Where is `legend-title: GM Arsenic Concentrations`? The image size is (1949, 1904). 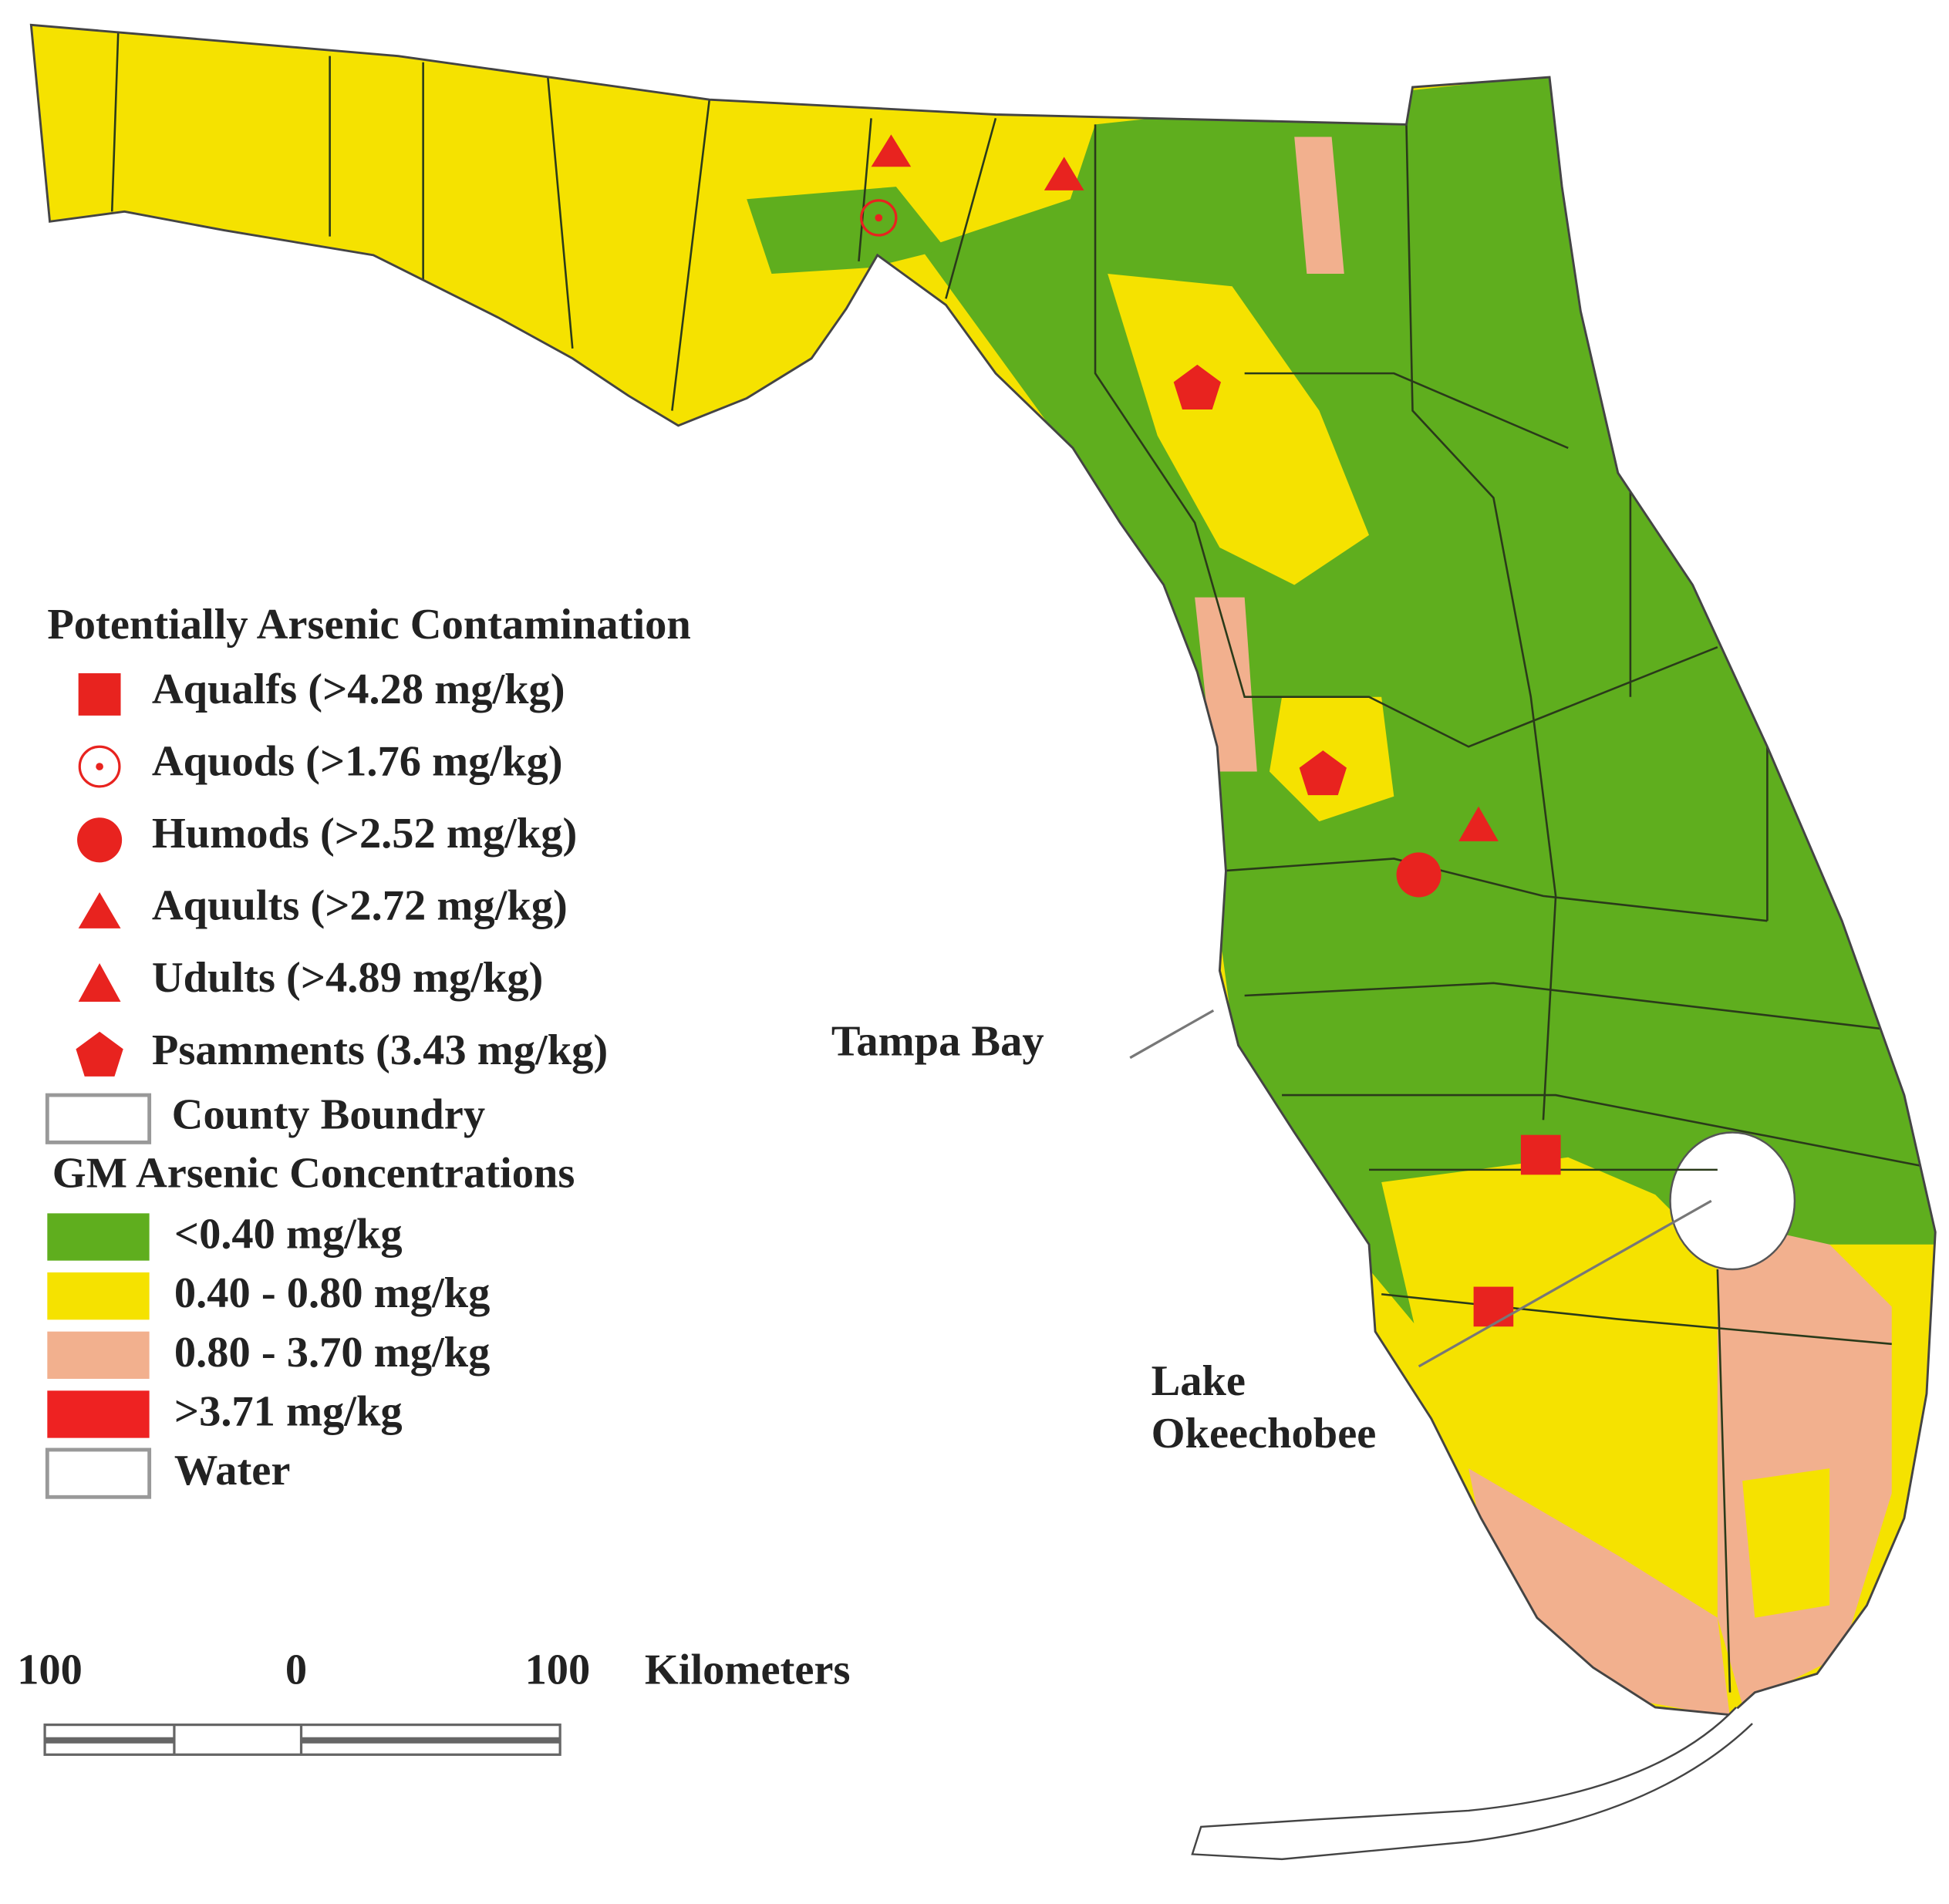 legend-title: GM Arsenic Concentrations is located at coordinates (313, 1174).